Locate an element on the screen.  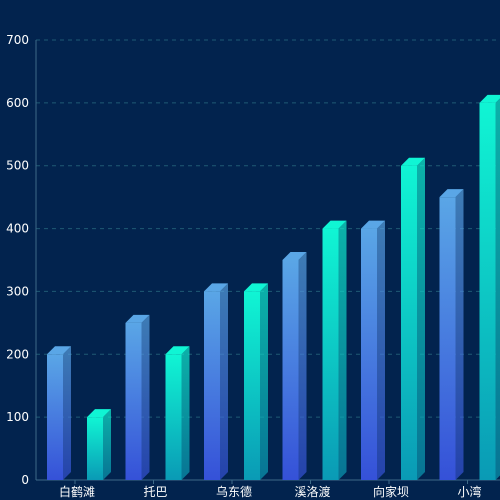
y-tick-label: 300 is located at coordinates (17, 291).